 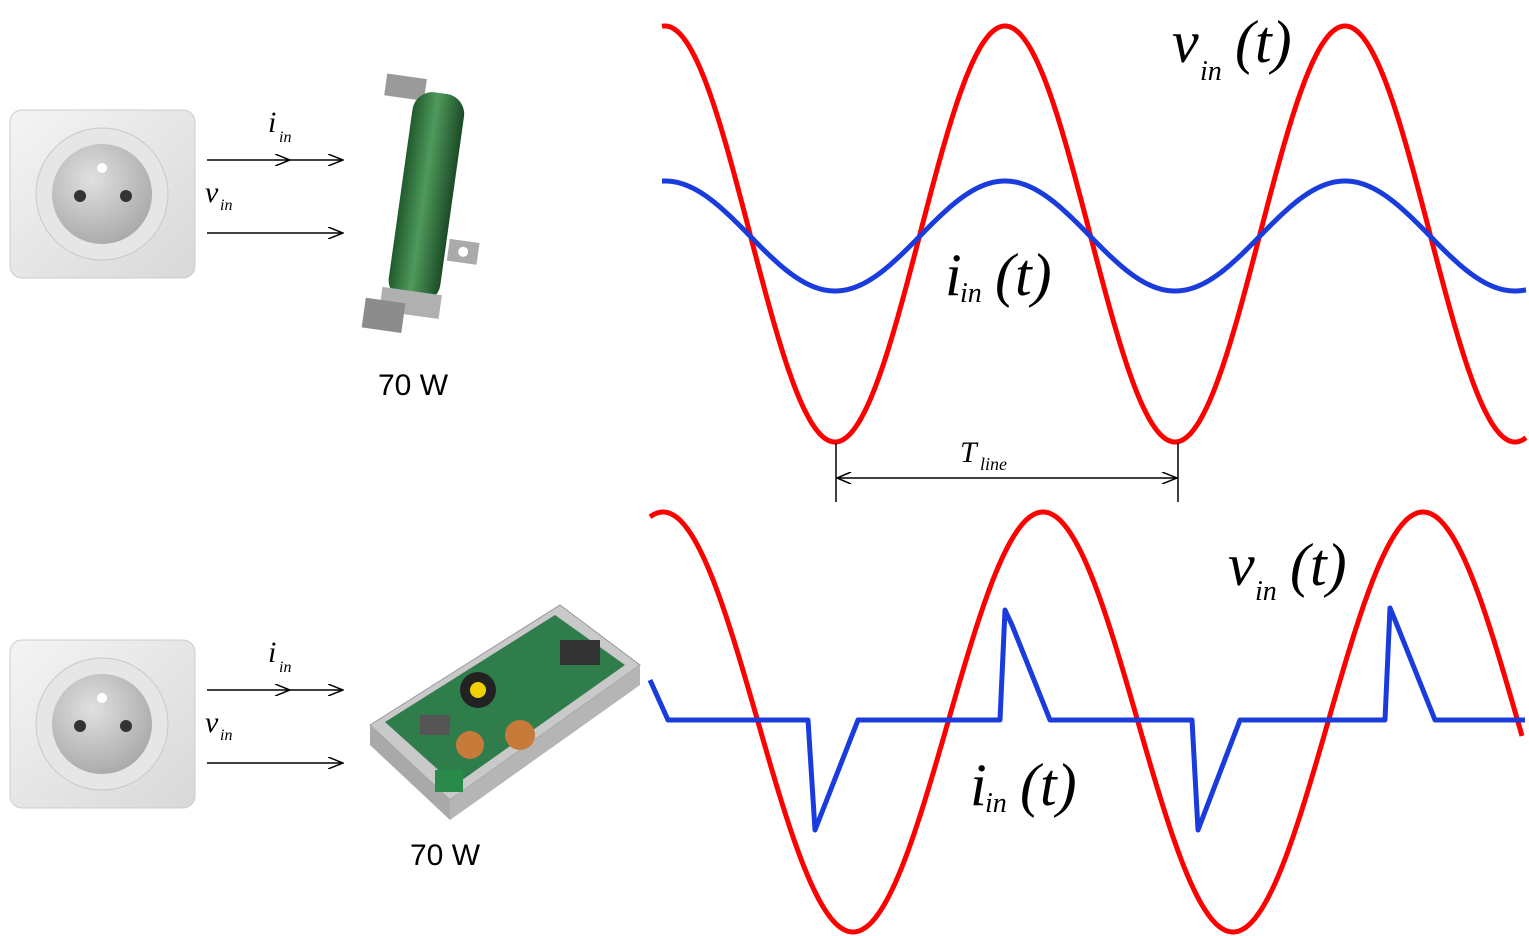 I want to click on resistor, so click(x=420, y=203).